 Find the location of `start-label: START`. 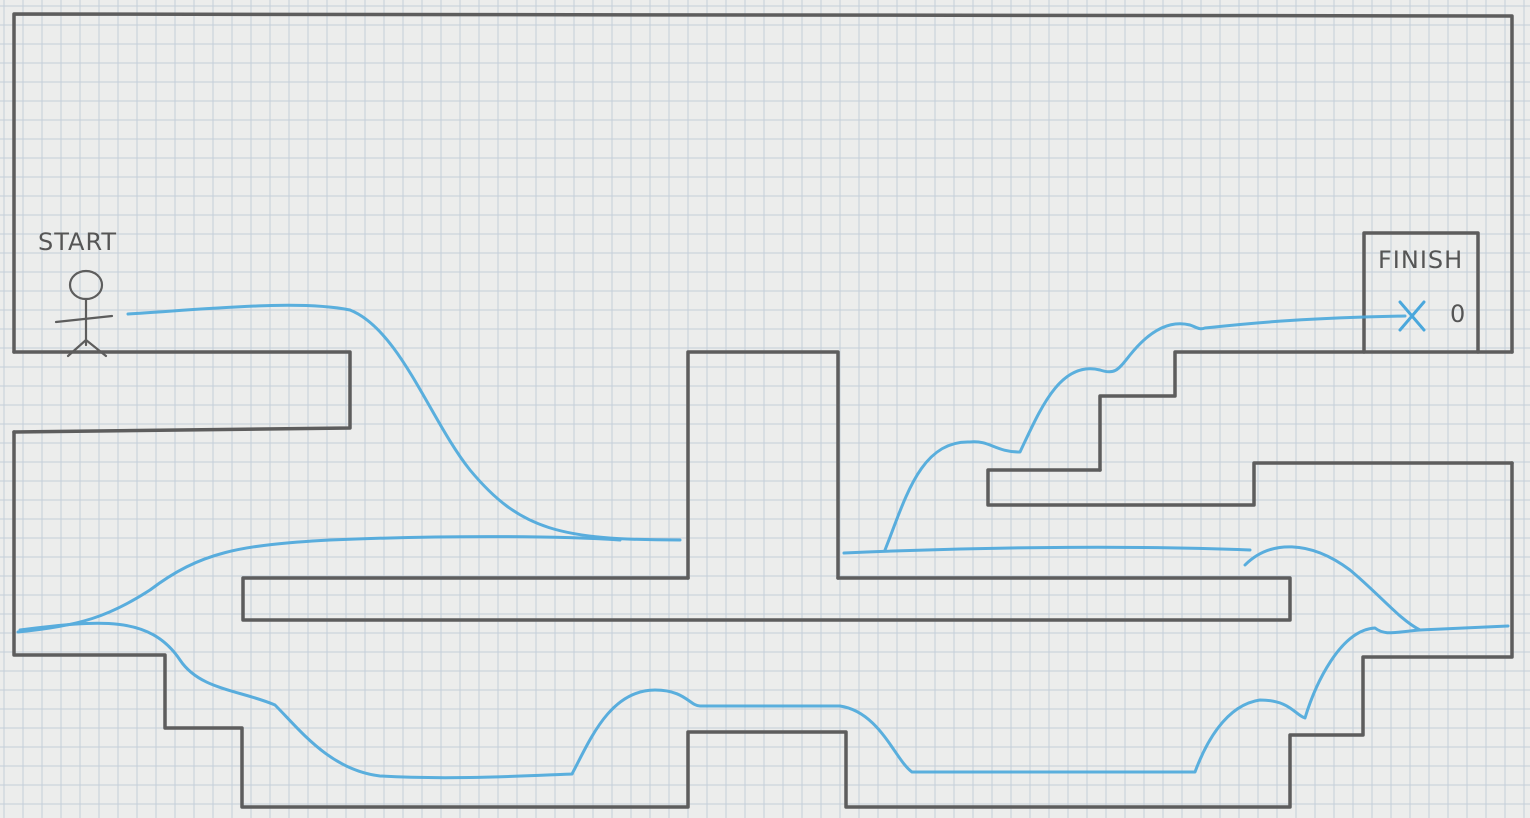

start-label: START is located at coordinates (77, 242).